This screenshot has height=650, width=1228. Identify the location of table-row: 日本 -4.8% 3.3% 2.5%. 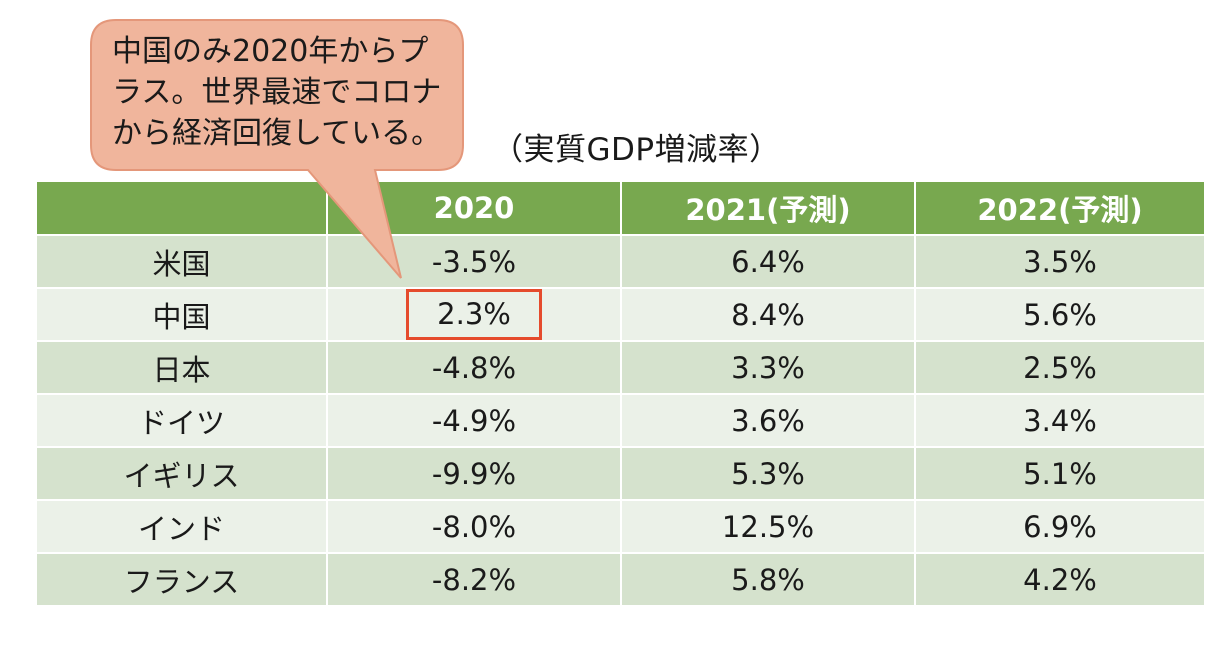
(620, 368).